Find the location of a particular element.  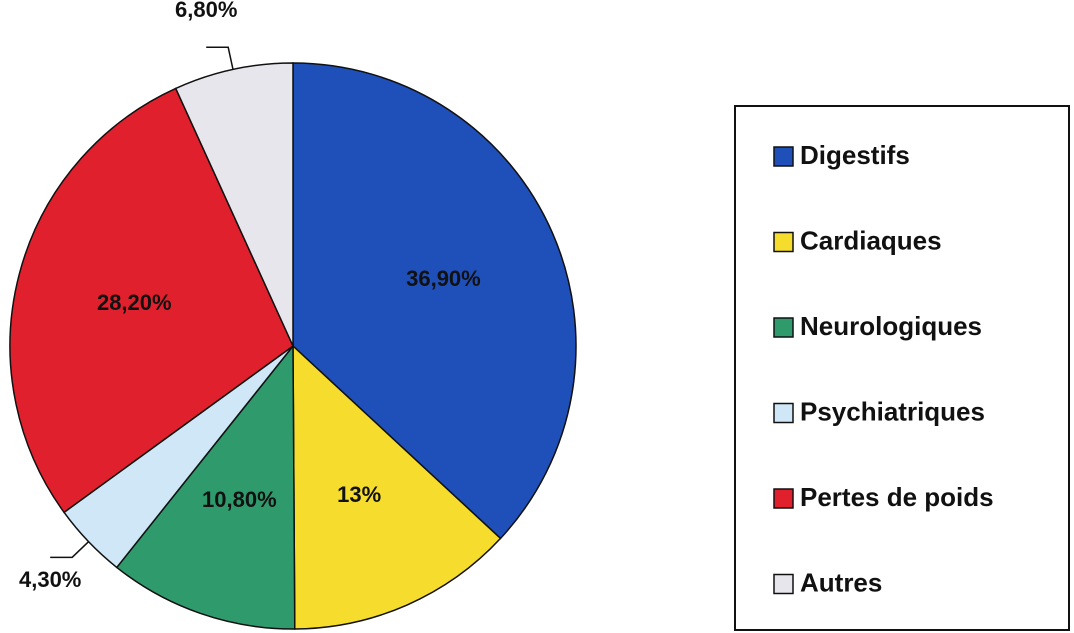

legend-label: Psychiatriques is located at coordinates (892, 411).